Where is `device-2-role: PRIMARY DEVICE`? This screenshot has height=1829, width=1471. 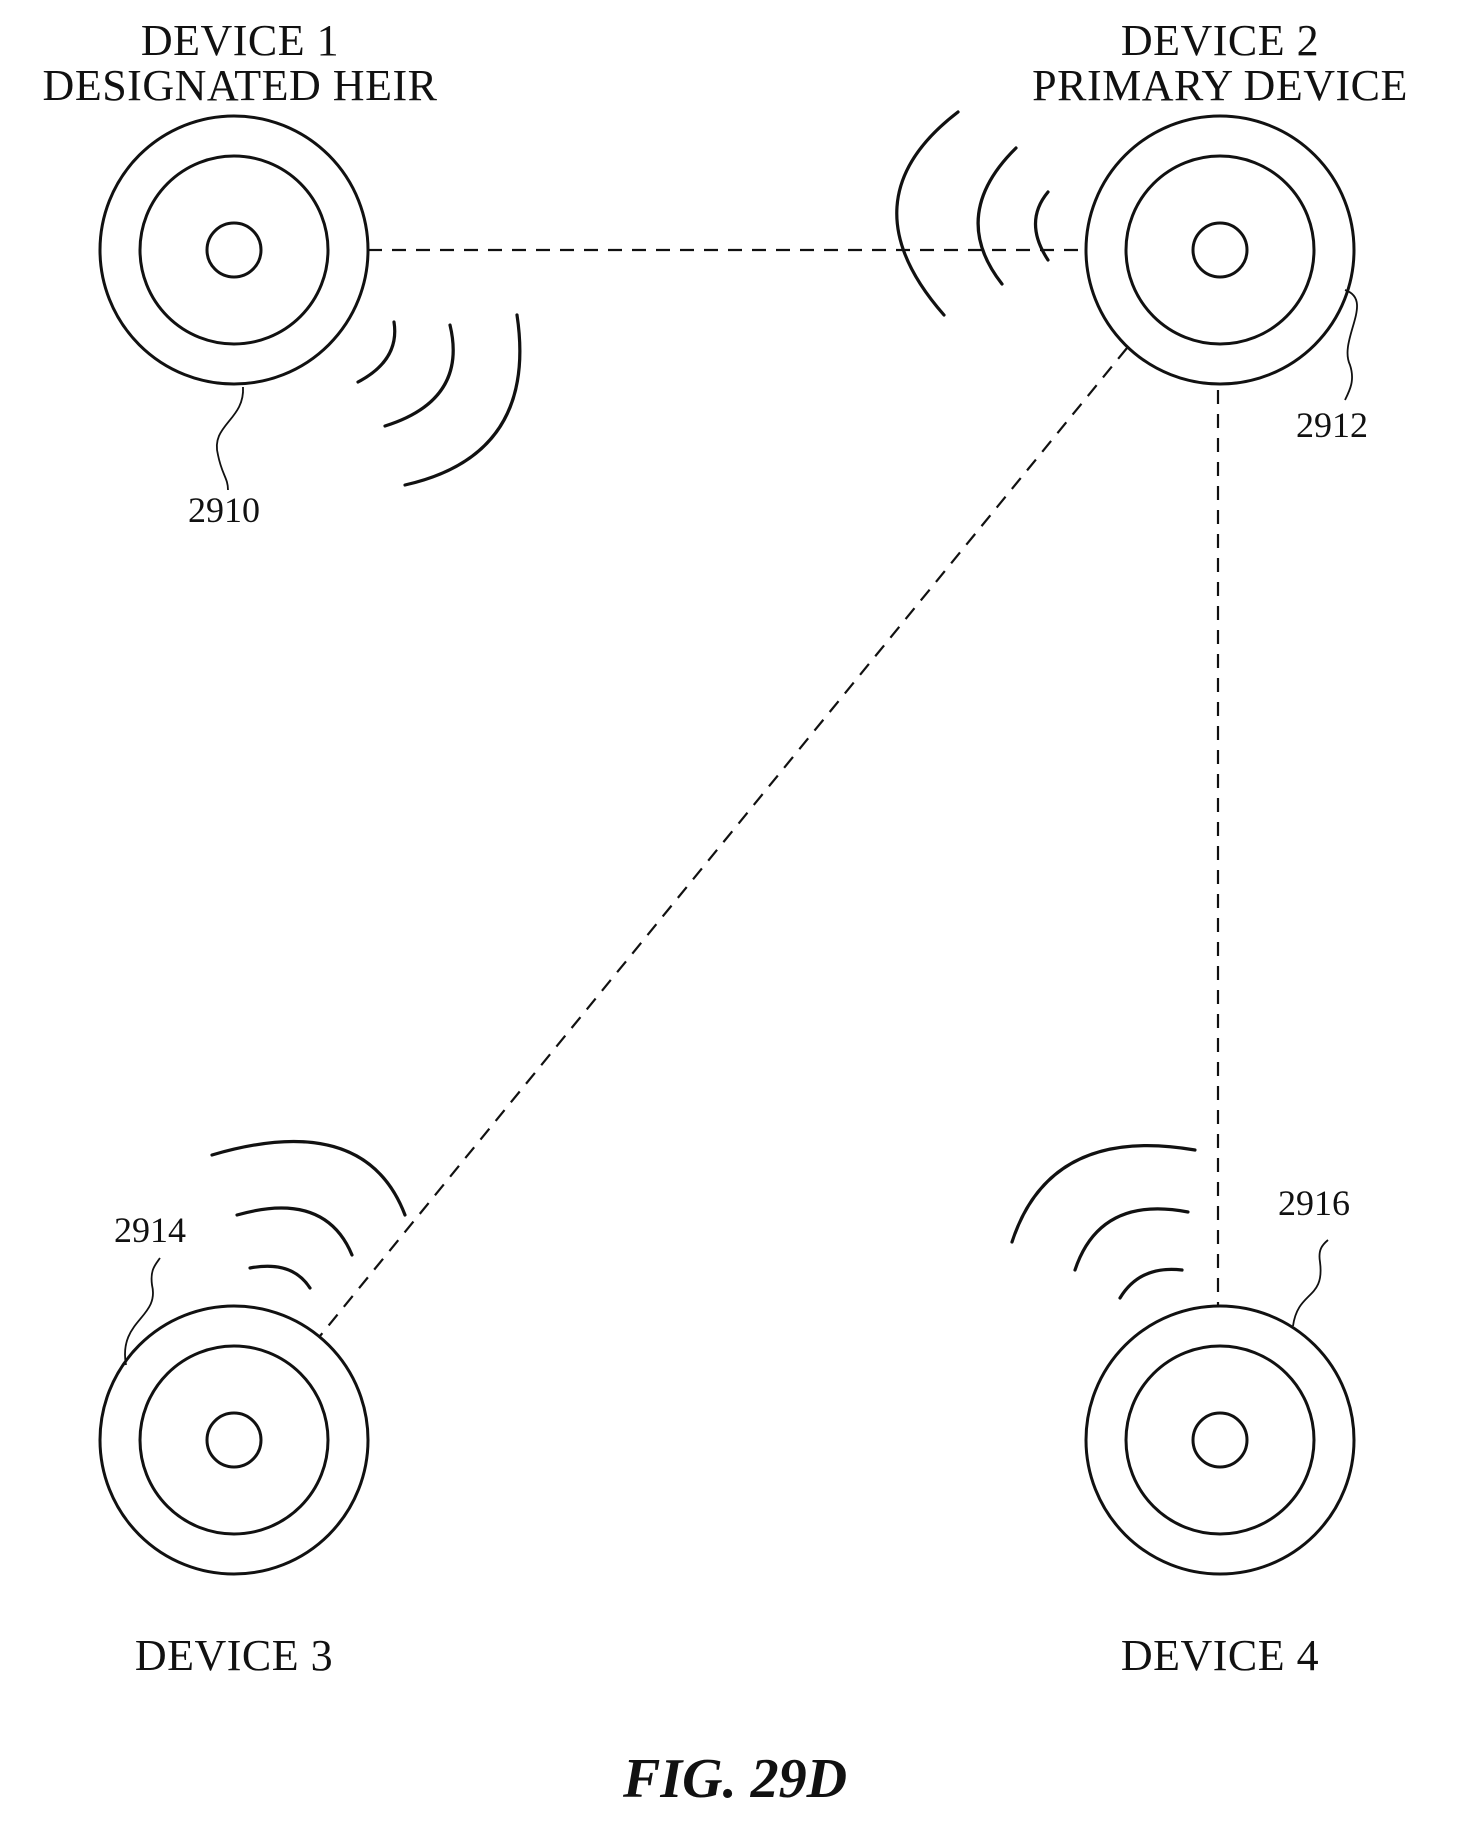 device-2-role: PRIMARY DEVICE is located at coordinates (1220, 85).